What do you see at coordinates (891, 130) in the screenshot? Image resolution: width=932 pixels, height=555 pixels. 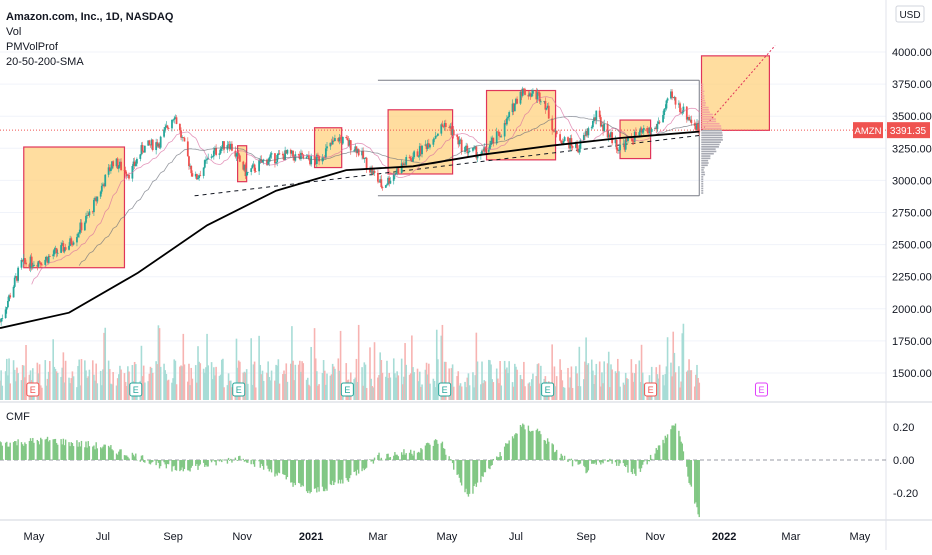 I see `price-tag: AMZN 3391.35` at bounding box center [891, 130].